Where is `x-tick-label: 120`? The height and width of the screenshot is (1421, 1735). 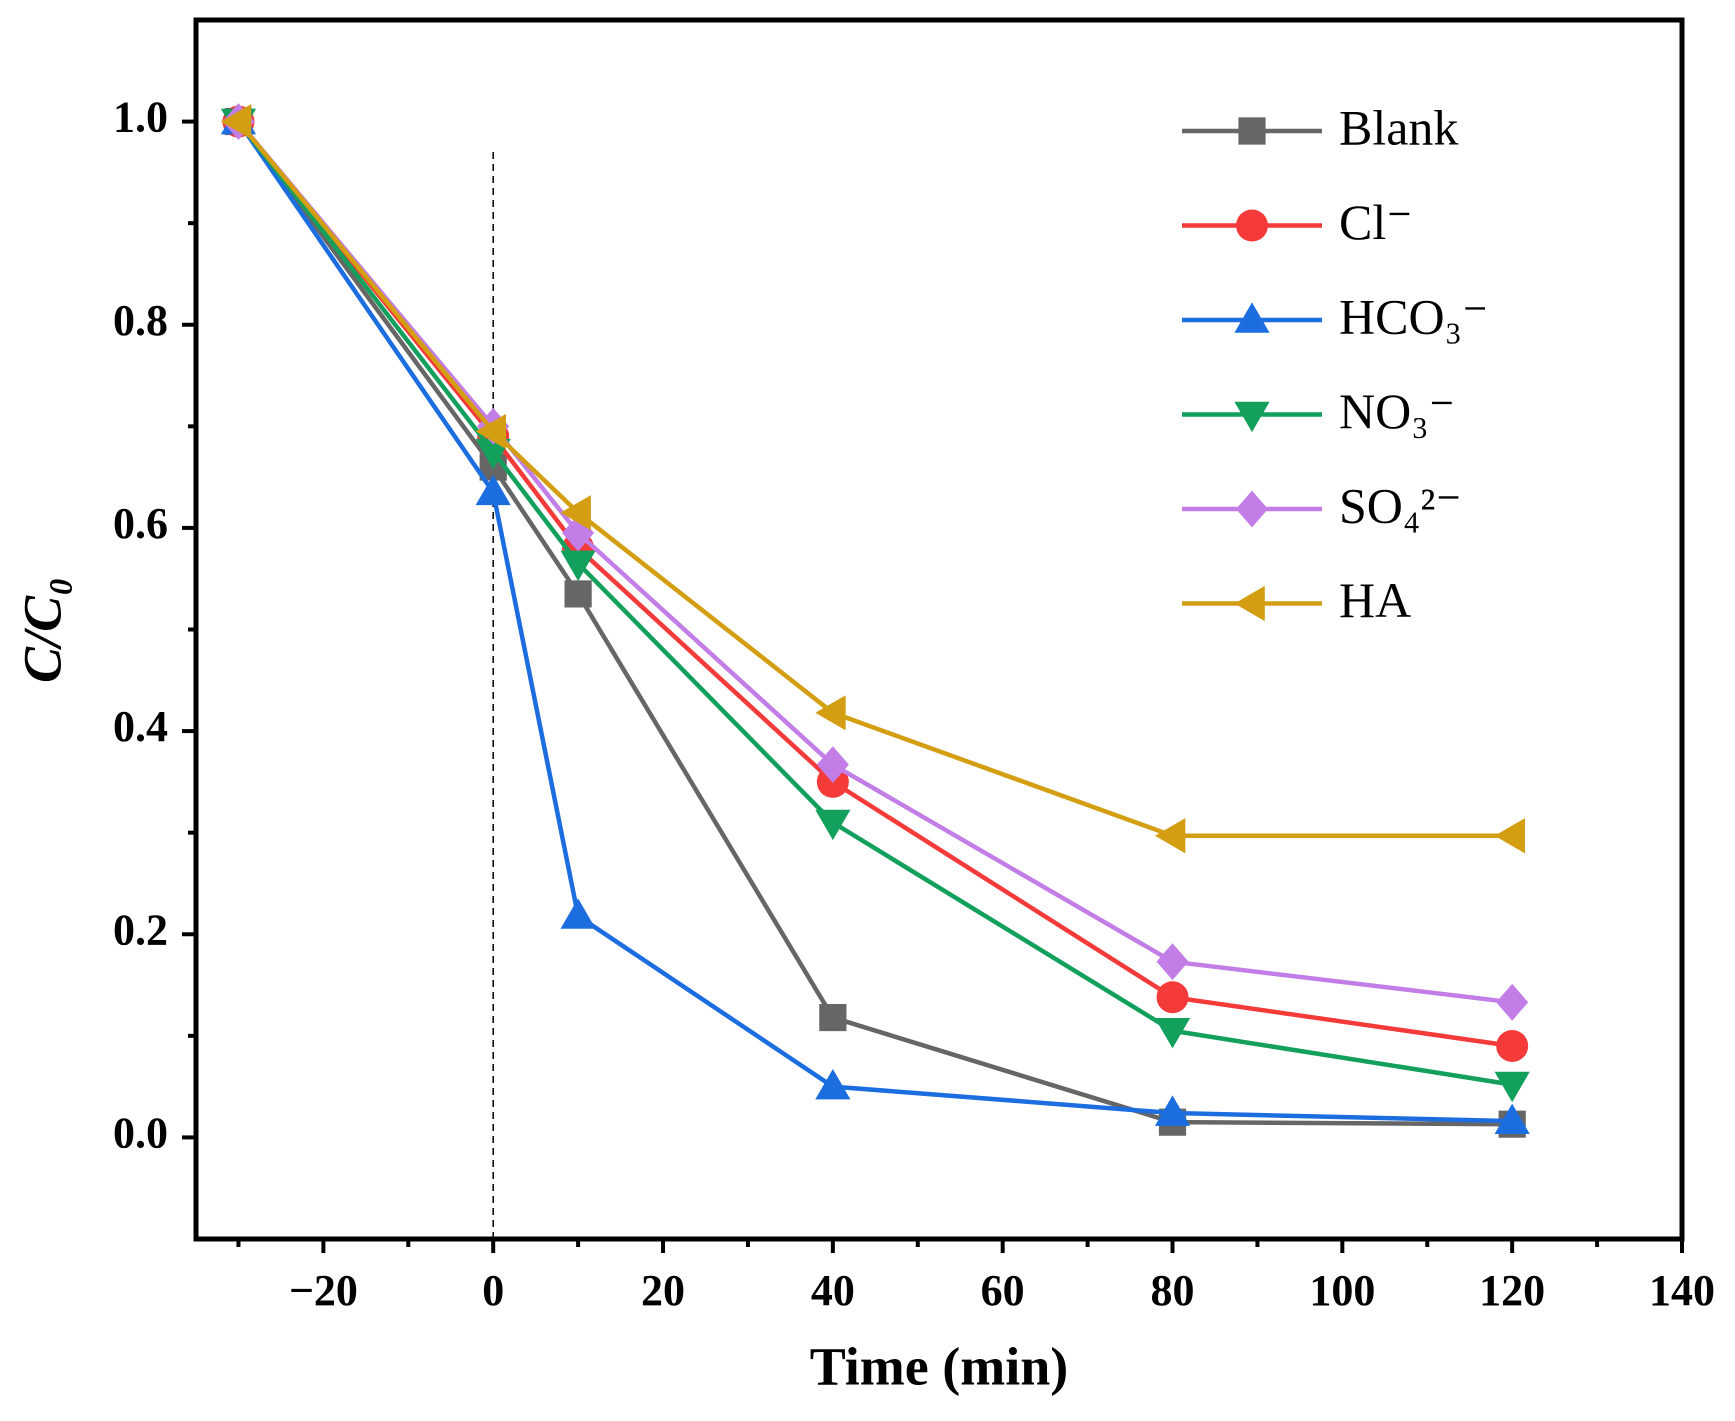
x-tick-label: 120 is located at coordinates (1512, 1290).